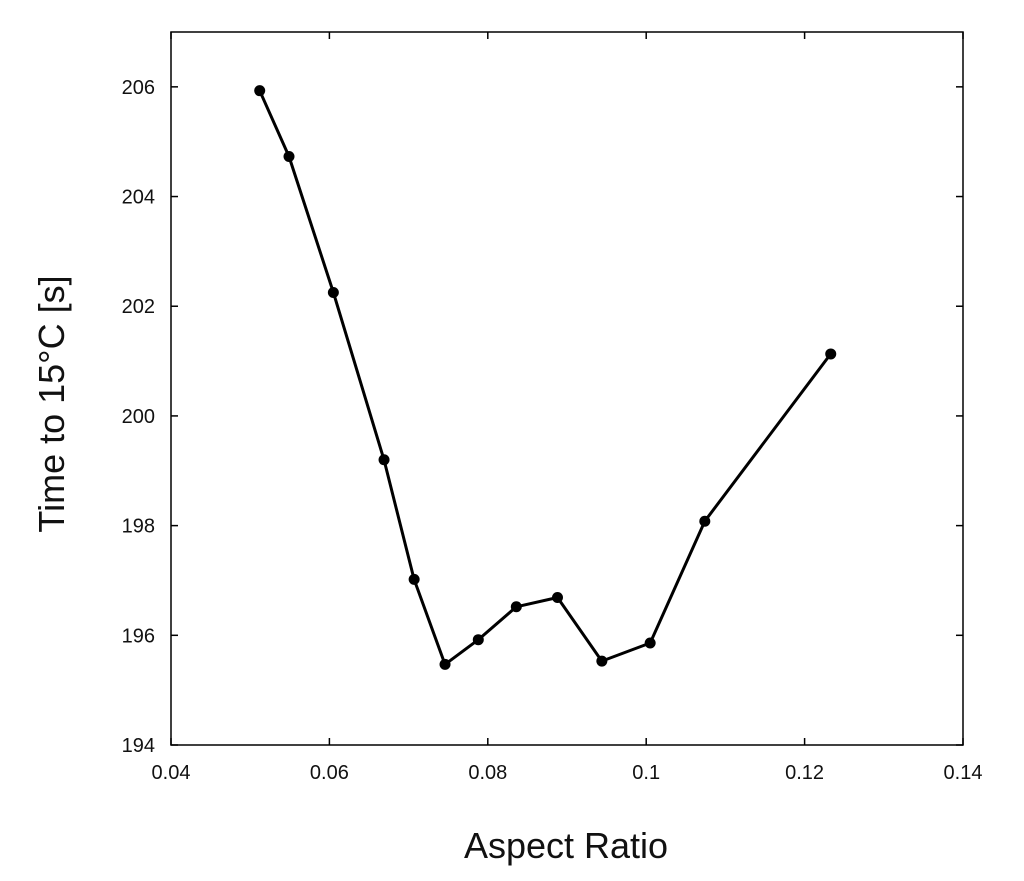 This screenshot has width=1024, height=881. What do you see at coordinates (138, 198) in the screenshot?
I see `y-tick-label: 204` at bounding box center [138, 198].